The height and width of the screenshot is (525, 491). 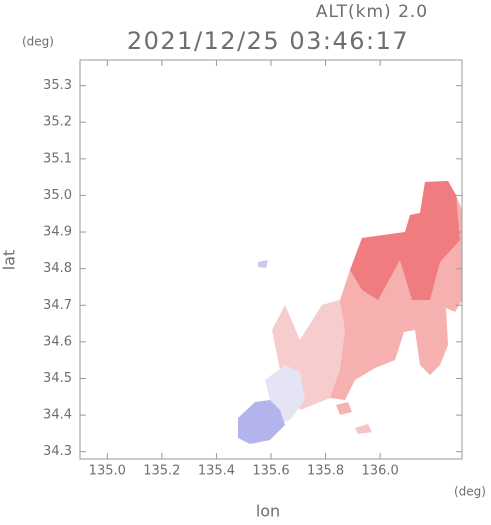 What do you see at coordinates (57, 341) in the screenshot?
I see `y-tick-label: 34.6` at bounding box center [57, 341].